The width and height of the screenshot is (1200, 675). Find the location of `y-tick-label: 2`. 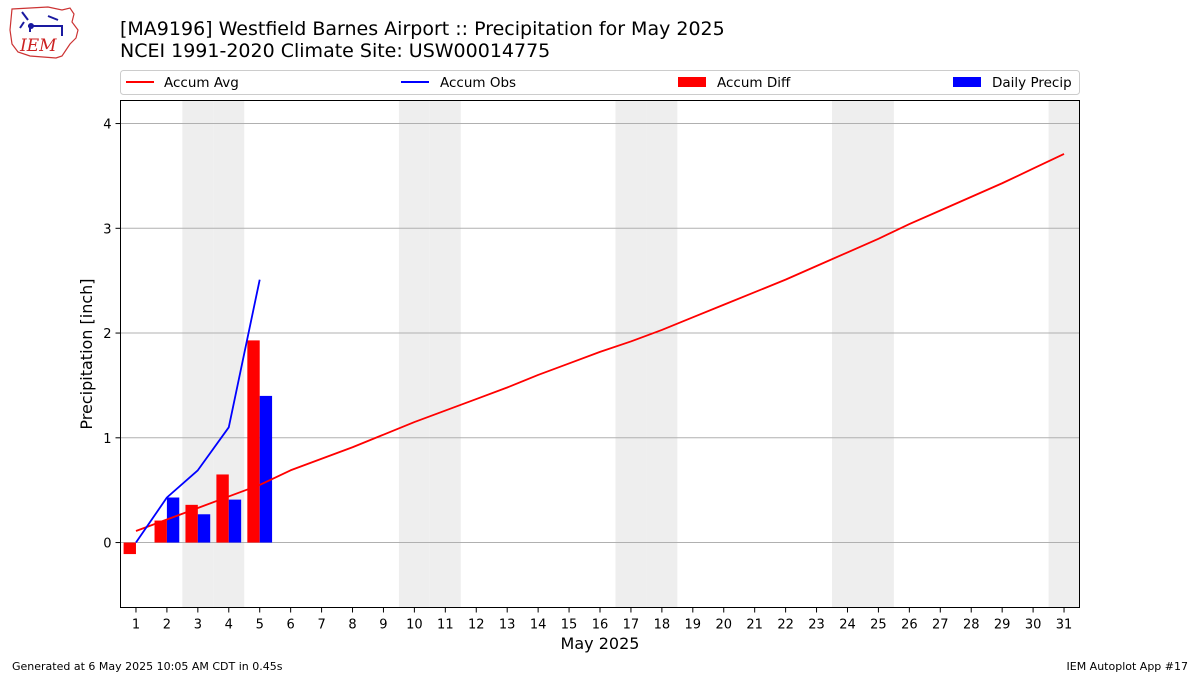

y-tick-label: 2 is located at coordinates (107, 334).